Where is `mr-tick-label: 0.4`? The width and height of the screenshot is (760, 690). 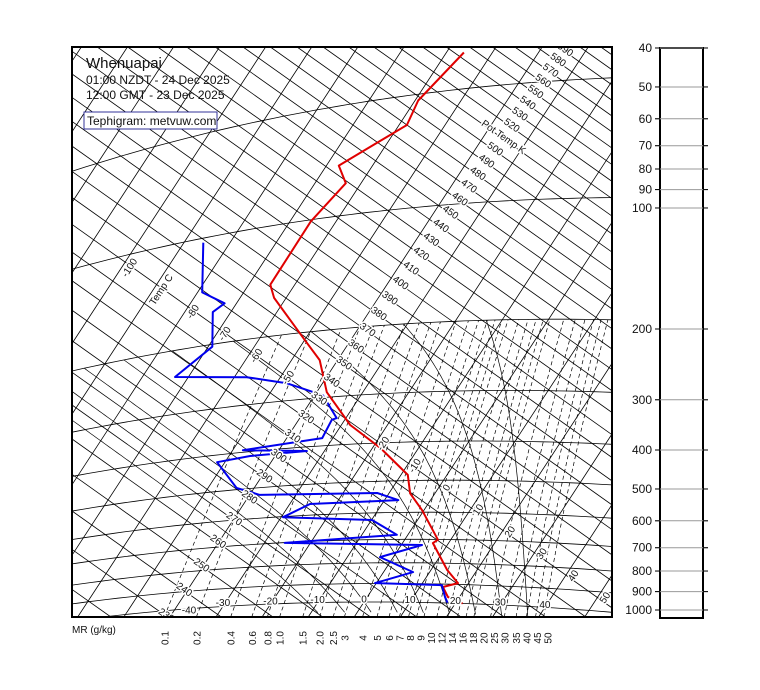 mr-tick-label: 0.4 is located at coordinates (232, 638).